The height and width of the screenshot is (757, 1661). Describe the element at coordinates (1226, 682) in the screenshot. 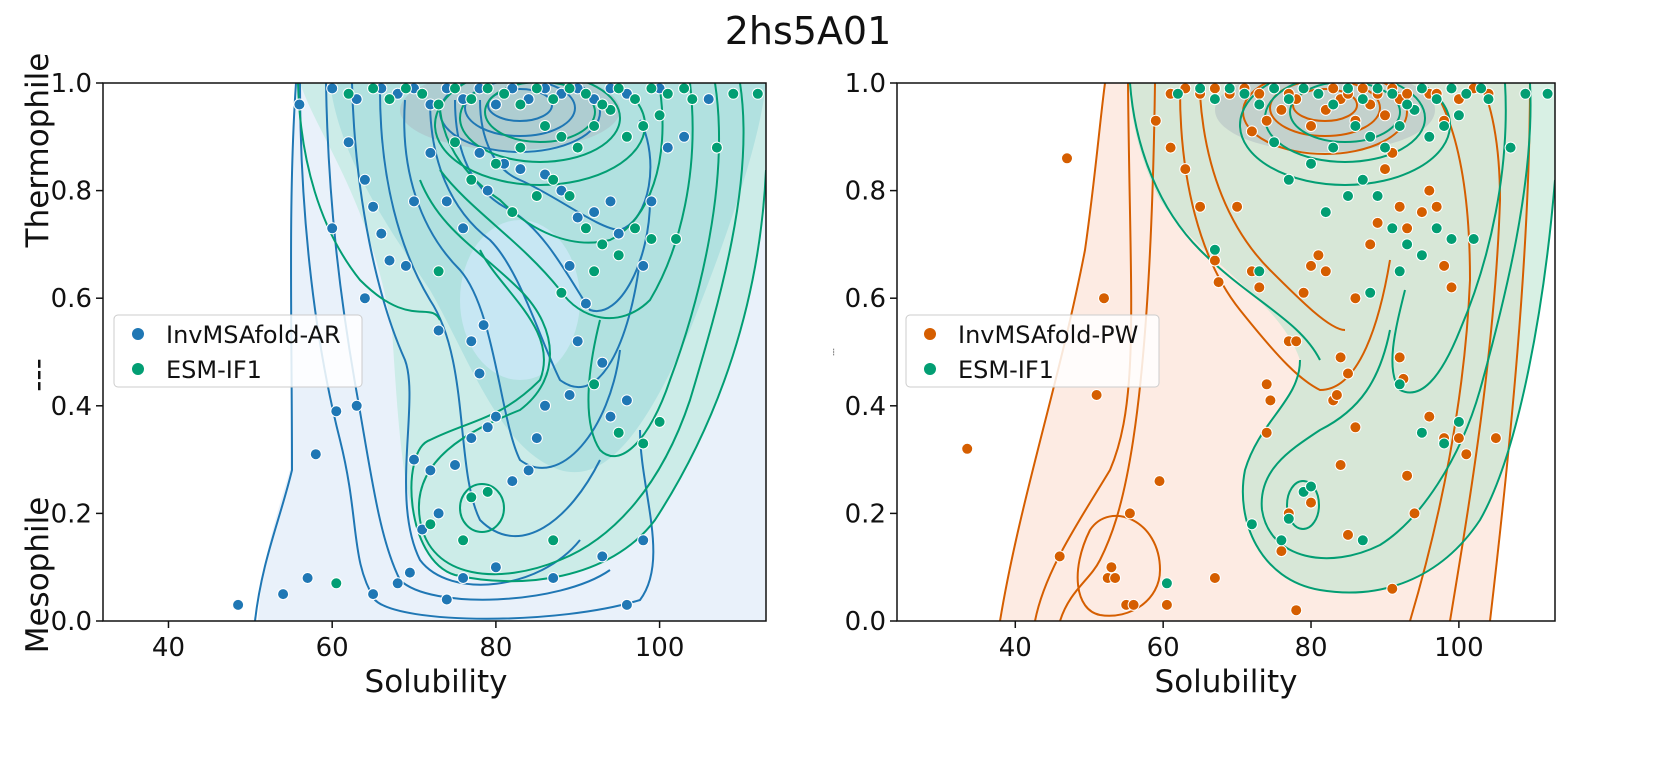

I see `right-x-label: Solubility` at that location.